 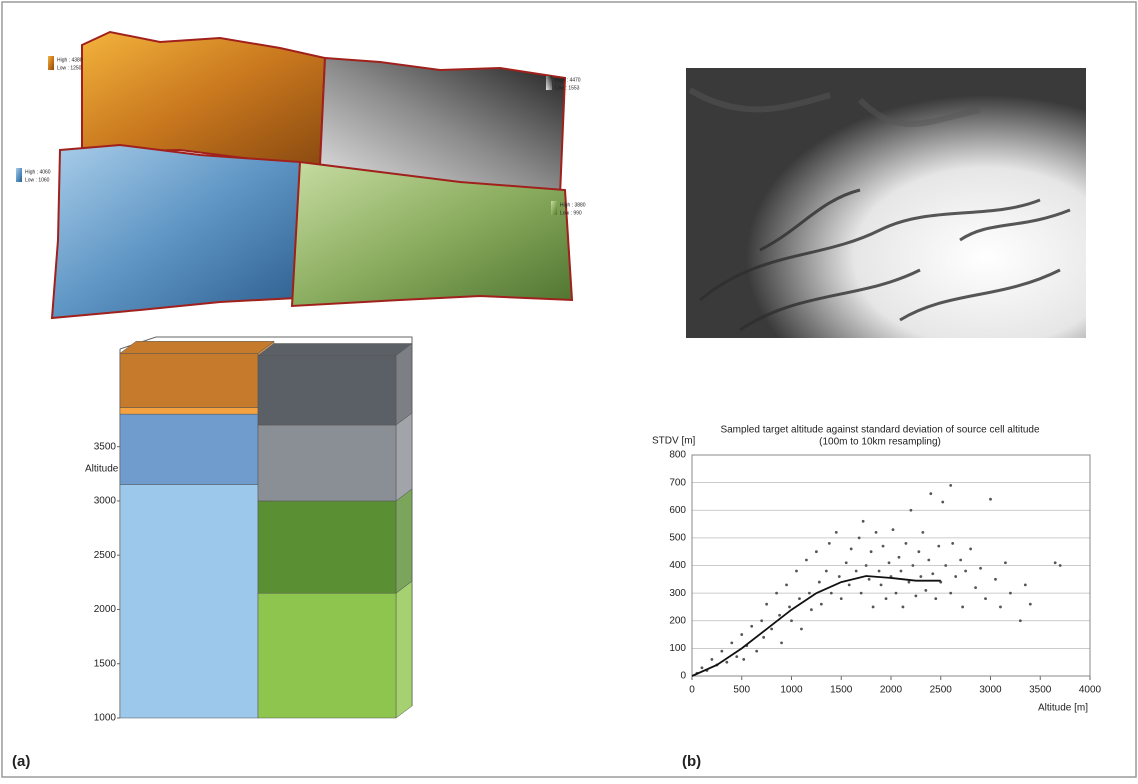 I want to click on legend-high: High : 4060, so click(x=38, y=172).